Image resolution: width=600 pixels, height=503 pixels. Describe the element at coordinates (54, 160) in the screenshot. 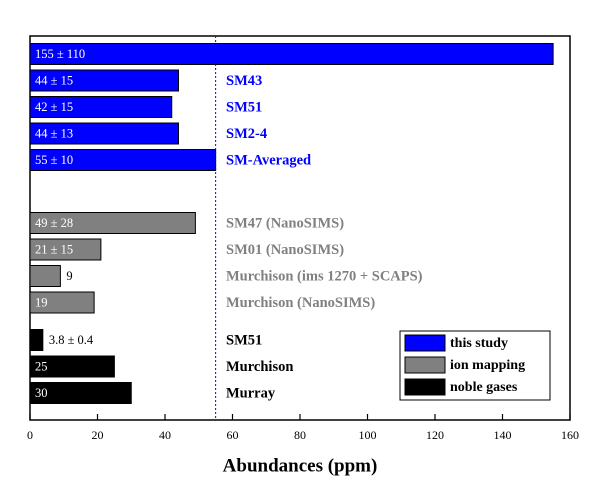

I see `value-label: 55 ± 10` at that location.